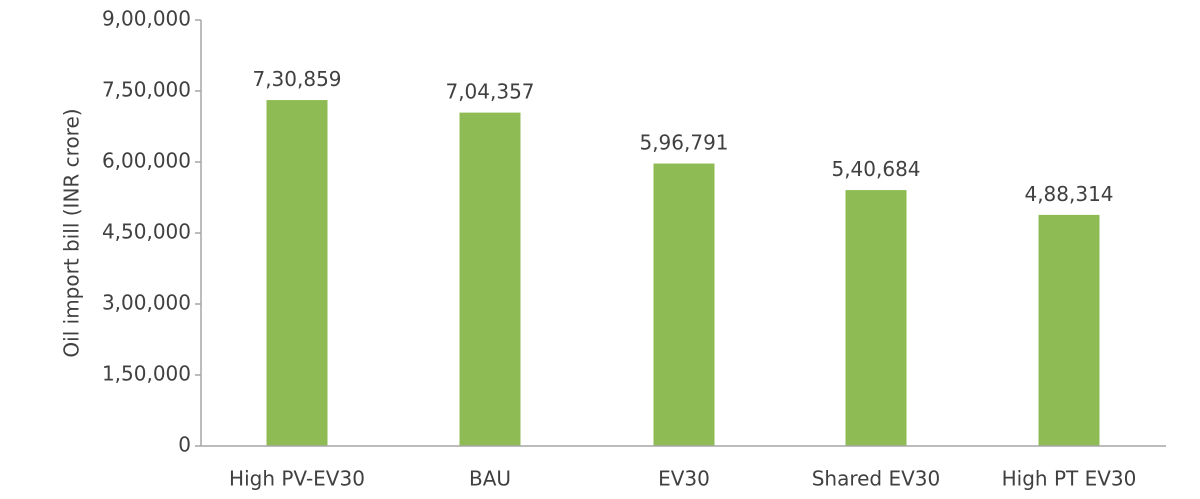 The image size is (1200, 499). I want to click on x-tick-label: BAU, so click(490, 479).